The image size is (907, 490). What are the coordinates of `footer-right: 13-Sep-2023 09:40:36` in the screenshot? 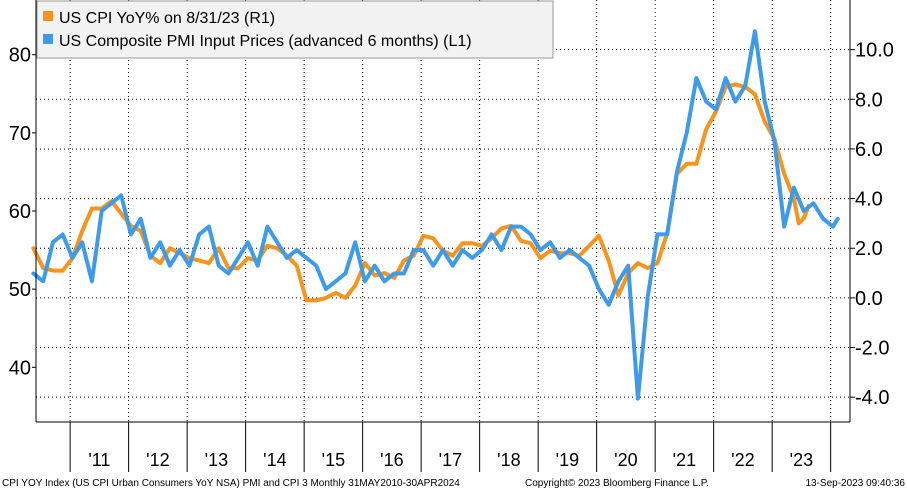 It's located at (855, 483).